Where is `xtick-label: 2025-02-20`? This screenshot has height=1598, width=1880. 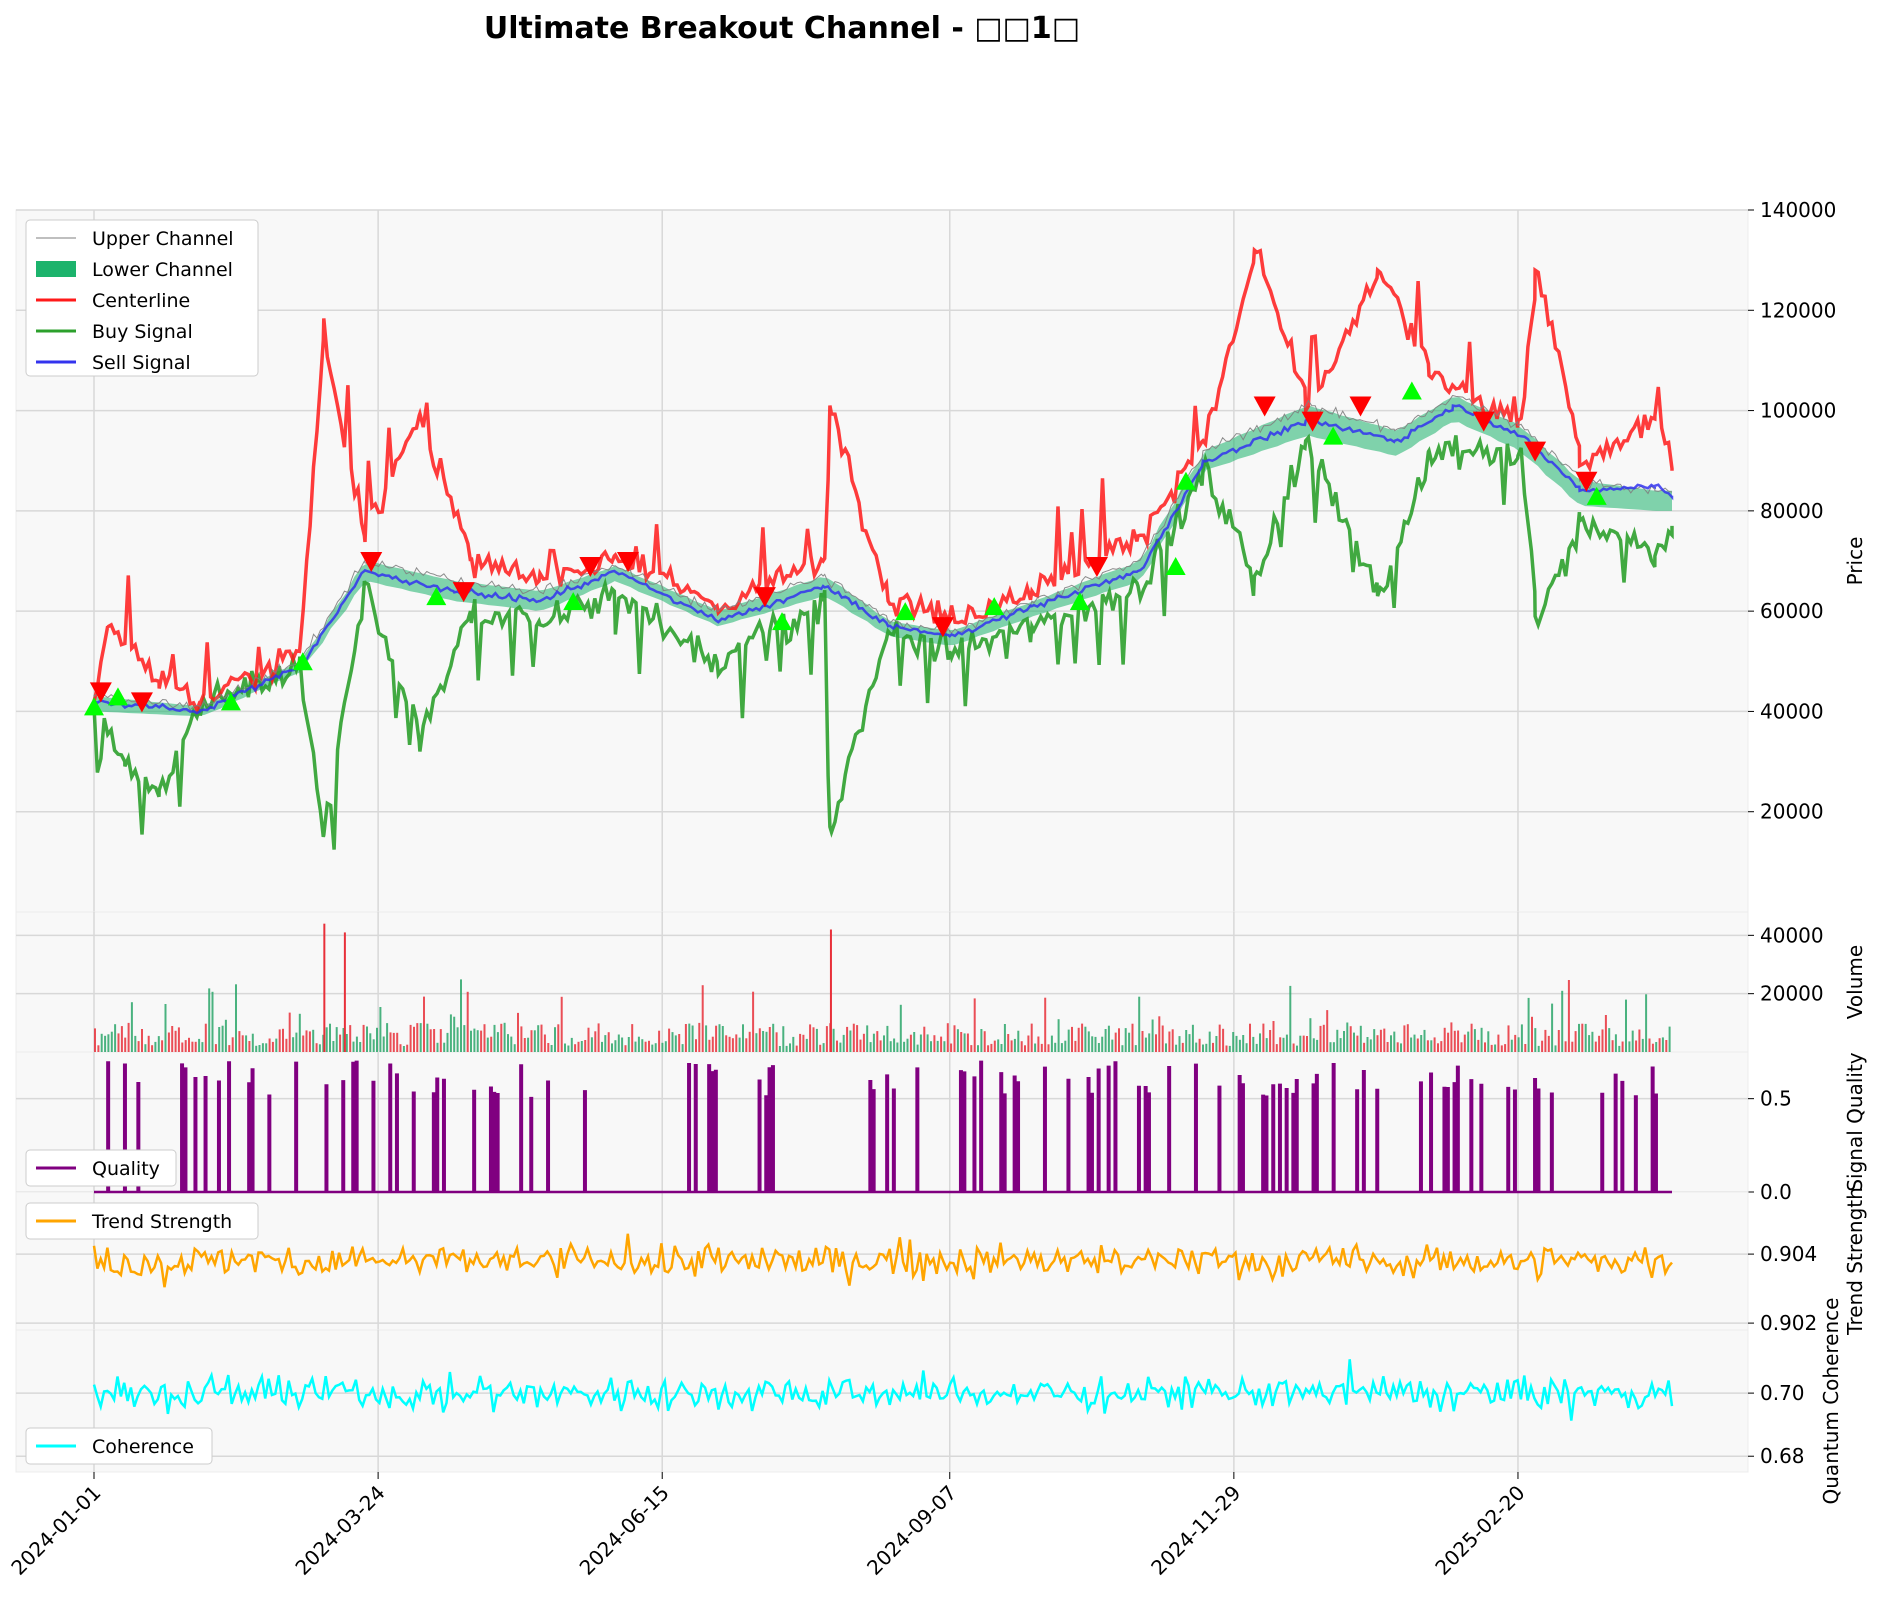
xtick-label: 2025-02-20 is located at coordinates (1479, 1530).